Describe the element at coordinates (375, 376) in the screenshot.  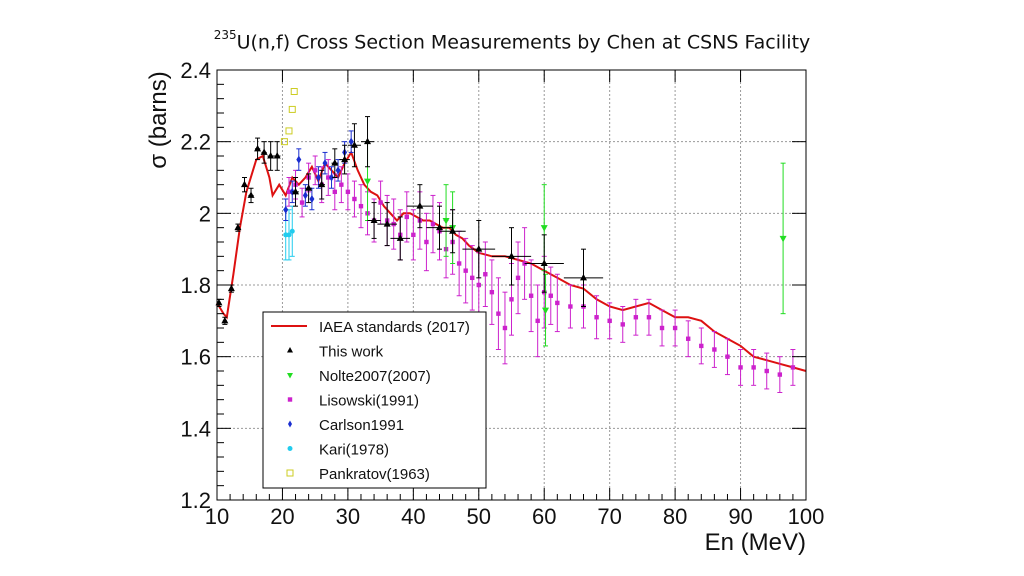
I see `legend-label: Nolte2007(2007)` at that location.